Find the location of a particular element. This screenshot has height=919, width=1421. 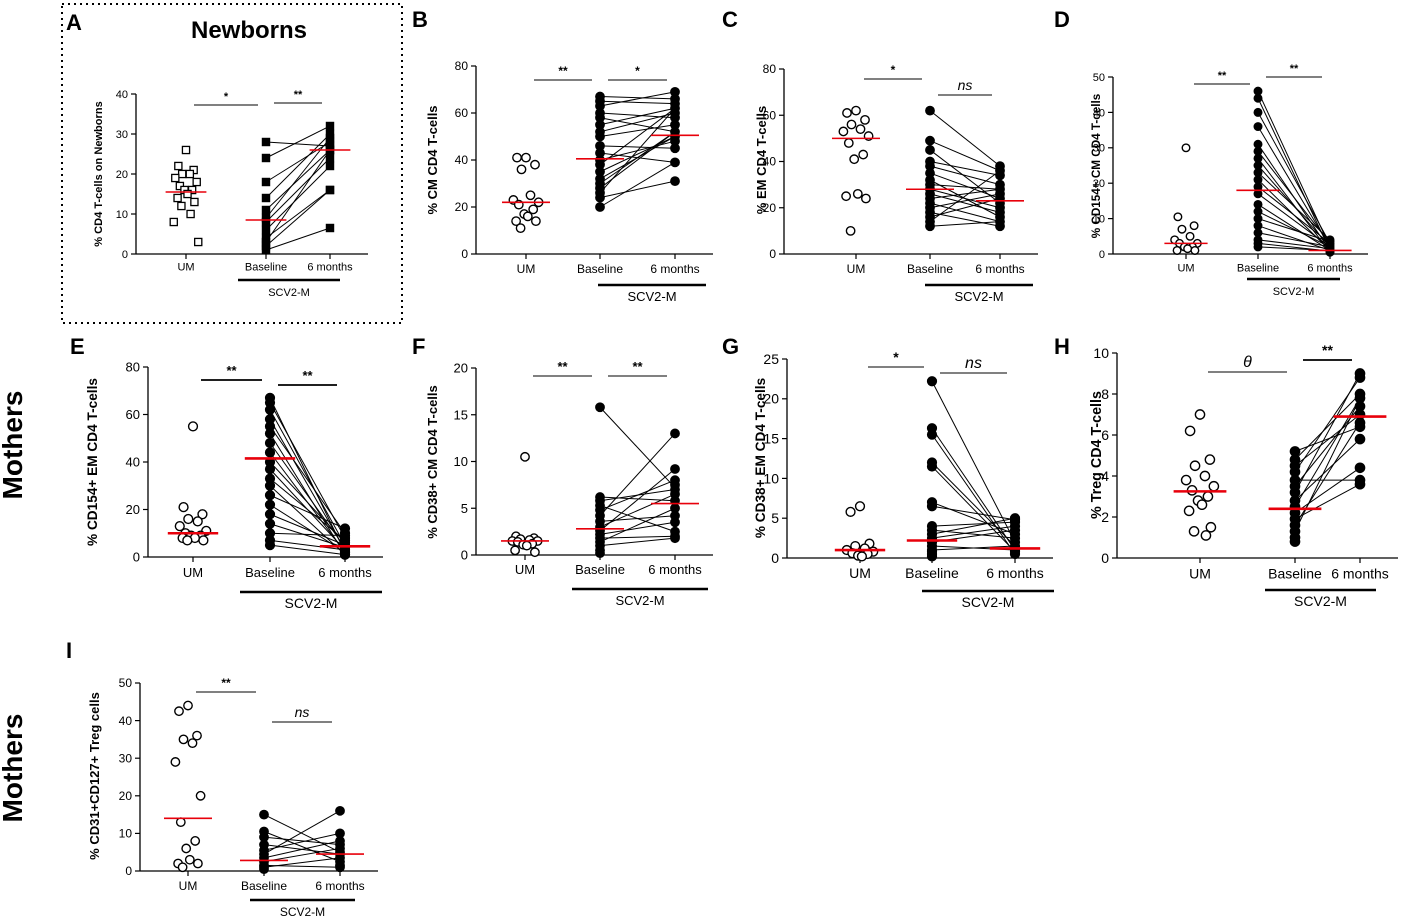

y-tick-label: 10 is located at coordinates (1101, 353).